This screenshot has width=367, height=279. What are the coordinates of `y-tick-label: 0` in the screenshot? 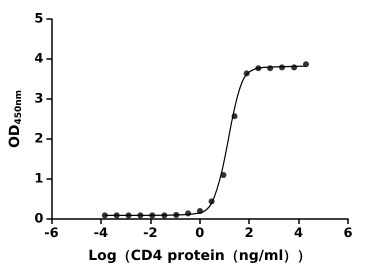 It's located at (39, 219).